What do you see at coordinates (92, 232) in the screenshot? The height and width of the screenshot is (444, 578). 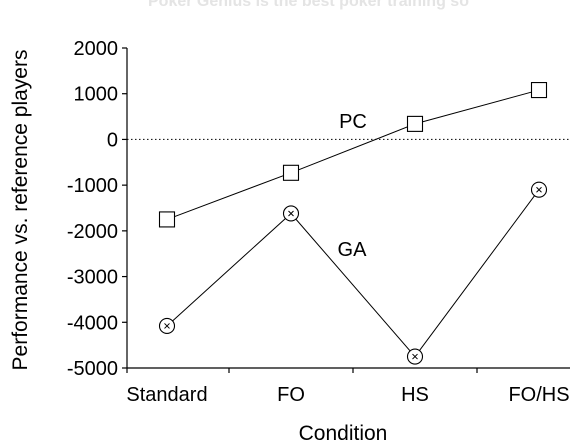 I see `y-tick-label: -2000` at bounding box center [92, 232].